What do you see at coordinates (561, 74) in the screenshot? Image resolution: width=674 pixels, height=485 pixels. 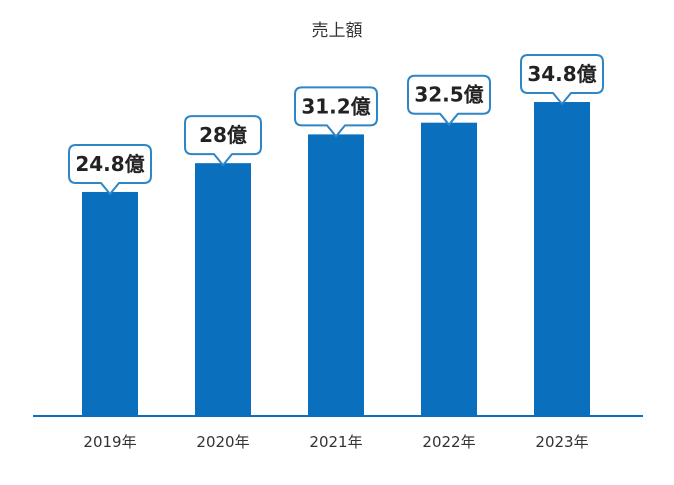 I see `data-label: 34.8億` at bounding box center [561, 74].